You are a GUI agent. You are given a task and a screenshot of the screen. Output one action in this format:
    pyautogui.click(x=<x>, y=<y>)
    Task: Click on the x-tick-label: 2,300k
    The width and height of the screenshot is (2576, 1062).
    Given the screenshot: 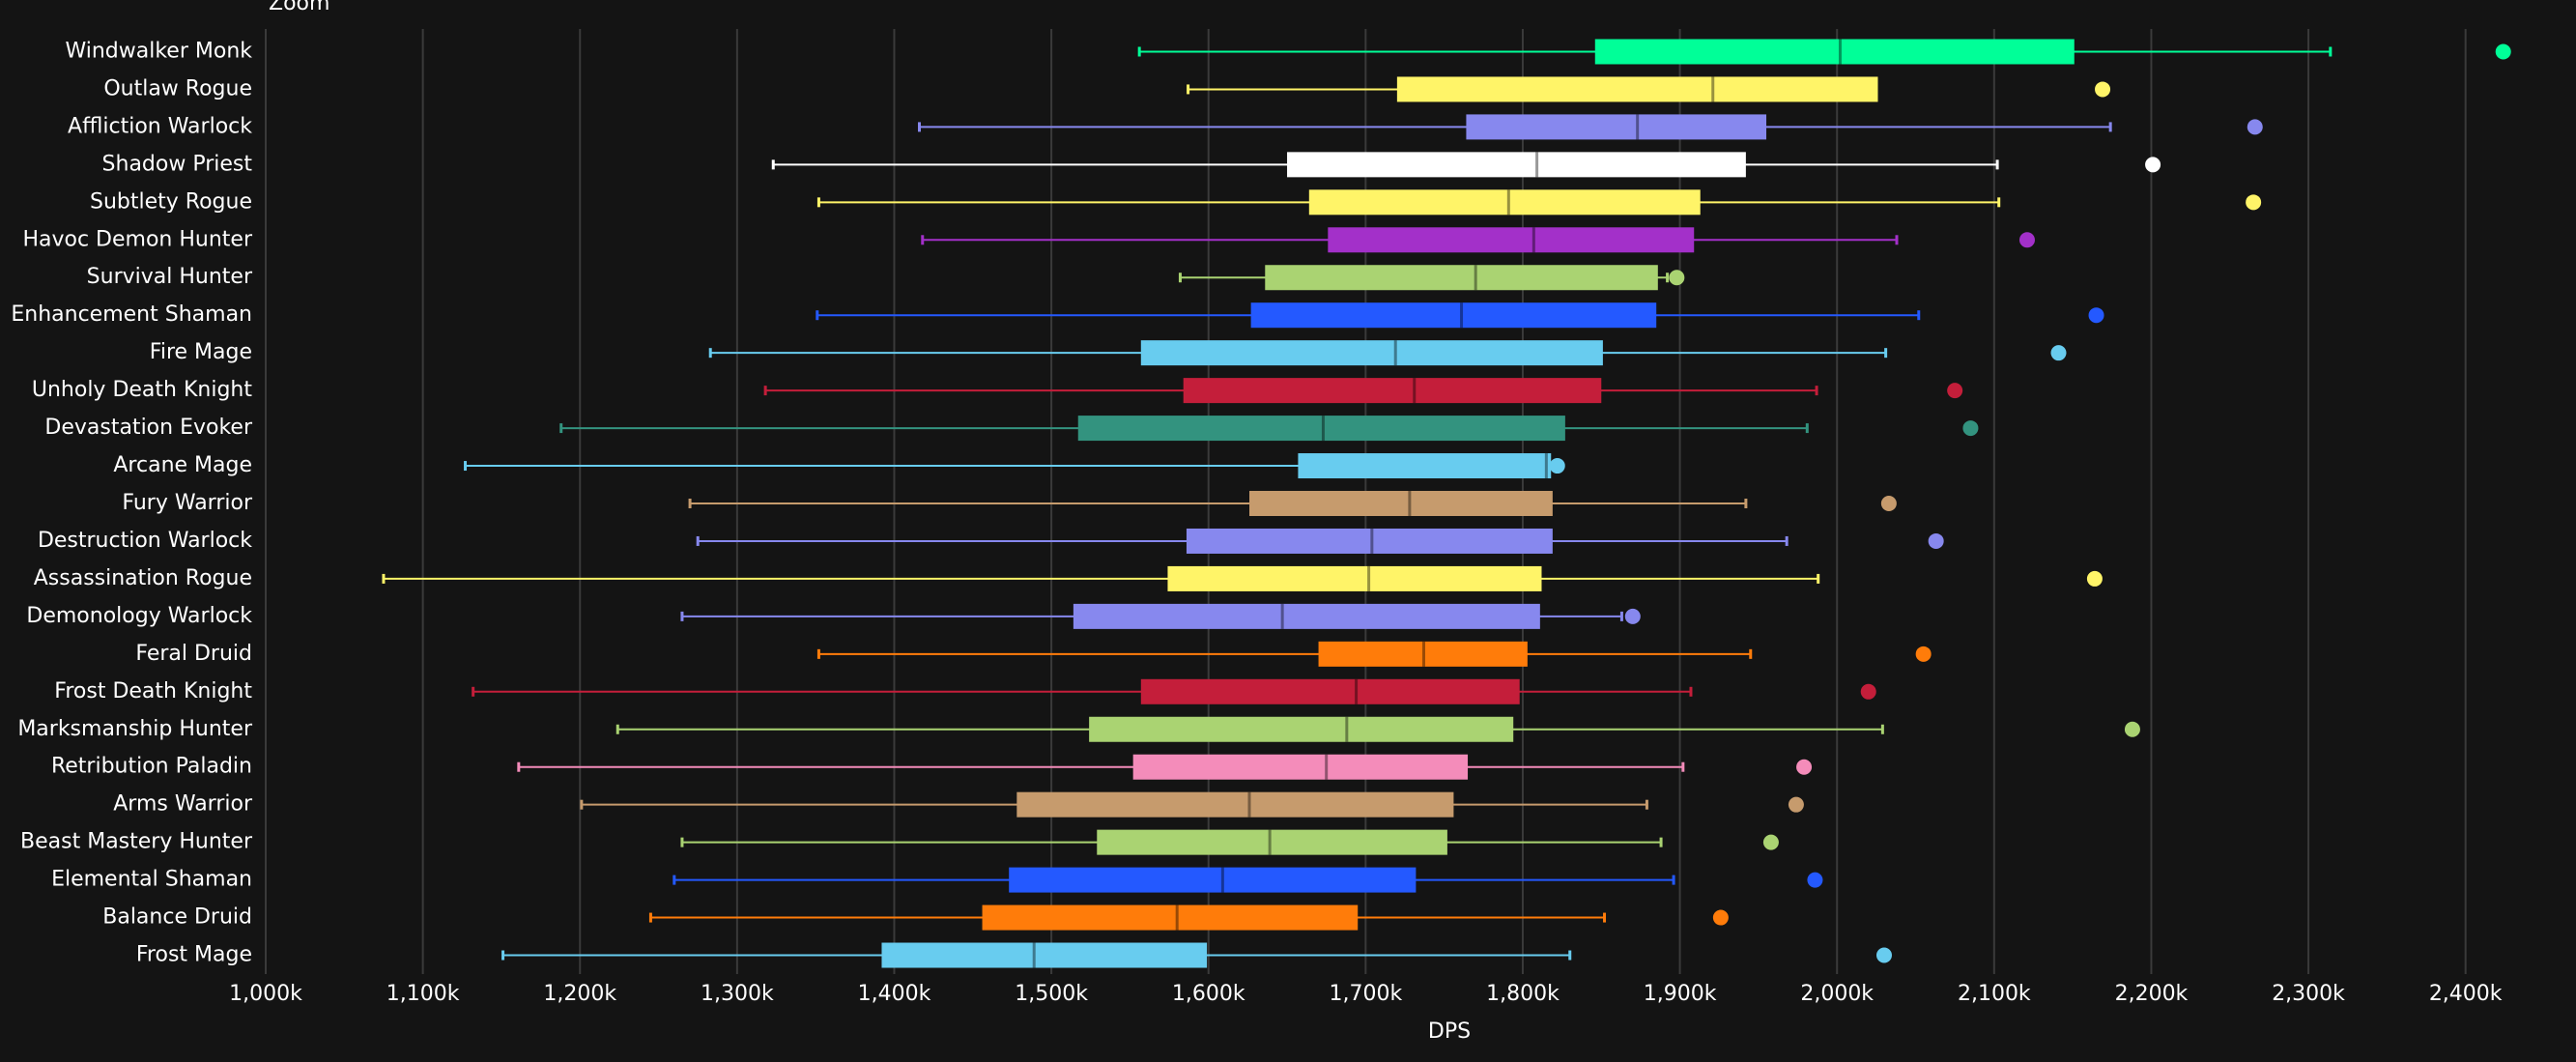 What is the action you would take?
    pyautogui.click(x=2309, y=994)
    